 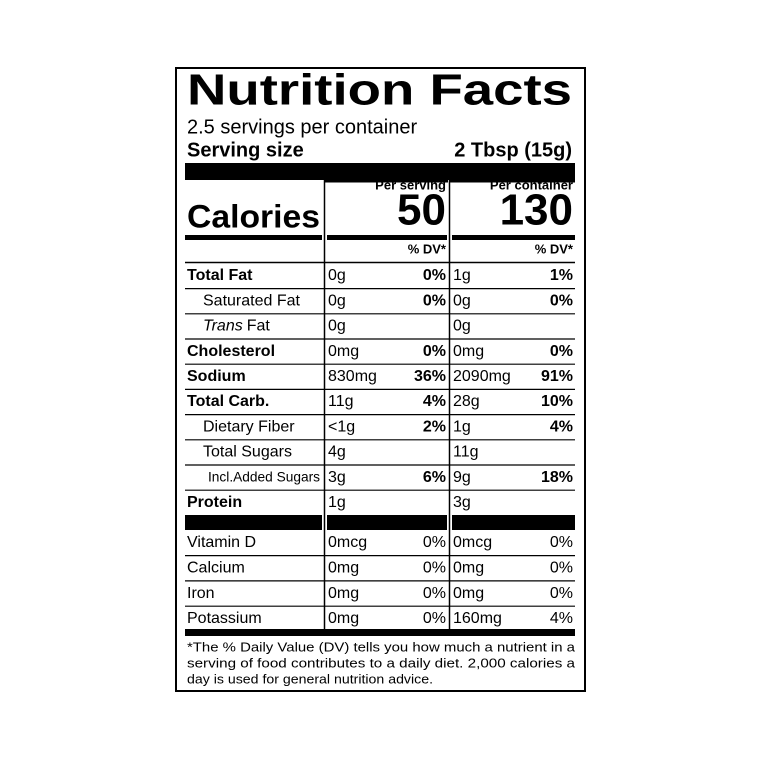 What do you see at coordinates (221, 542) in the screenshot?
I see `nutrient-name: Vitamin D` at bounding box center [221, 542].